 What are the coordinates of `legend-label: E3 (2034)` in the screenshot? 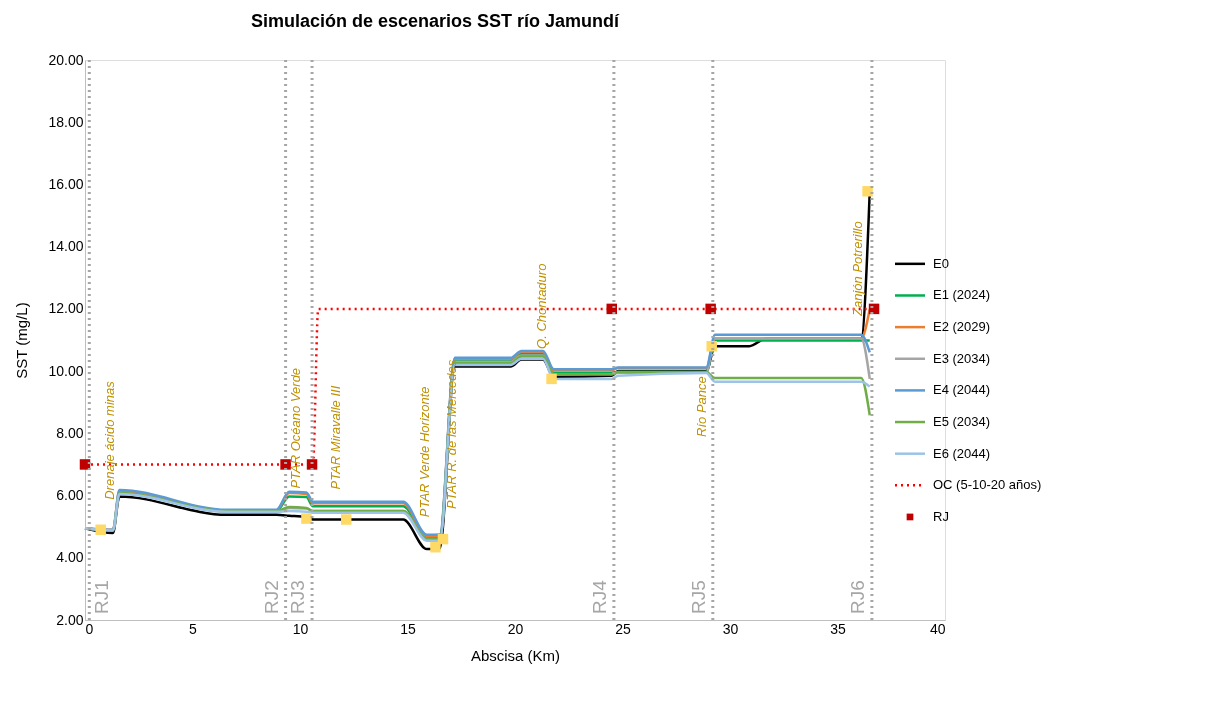 It's located at (962, 358).